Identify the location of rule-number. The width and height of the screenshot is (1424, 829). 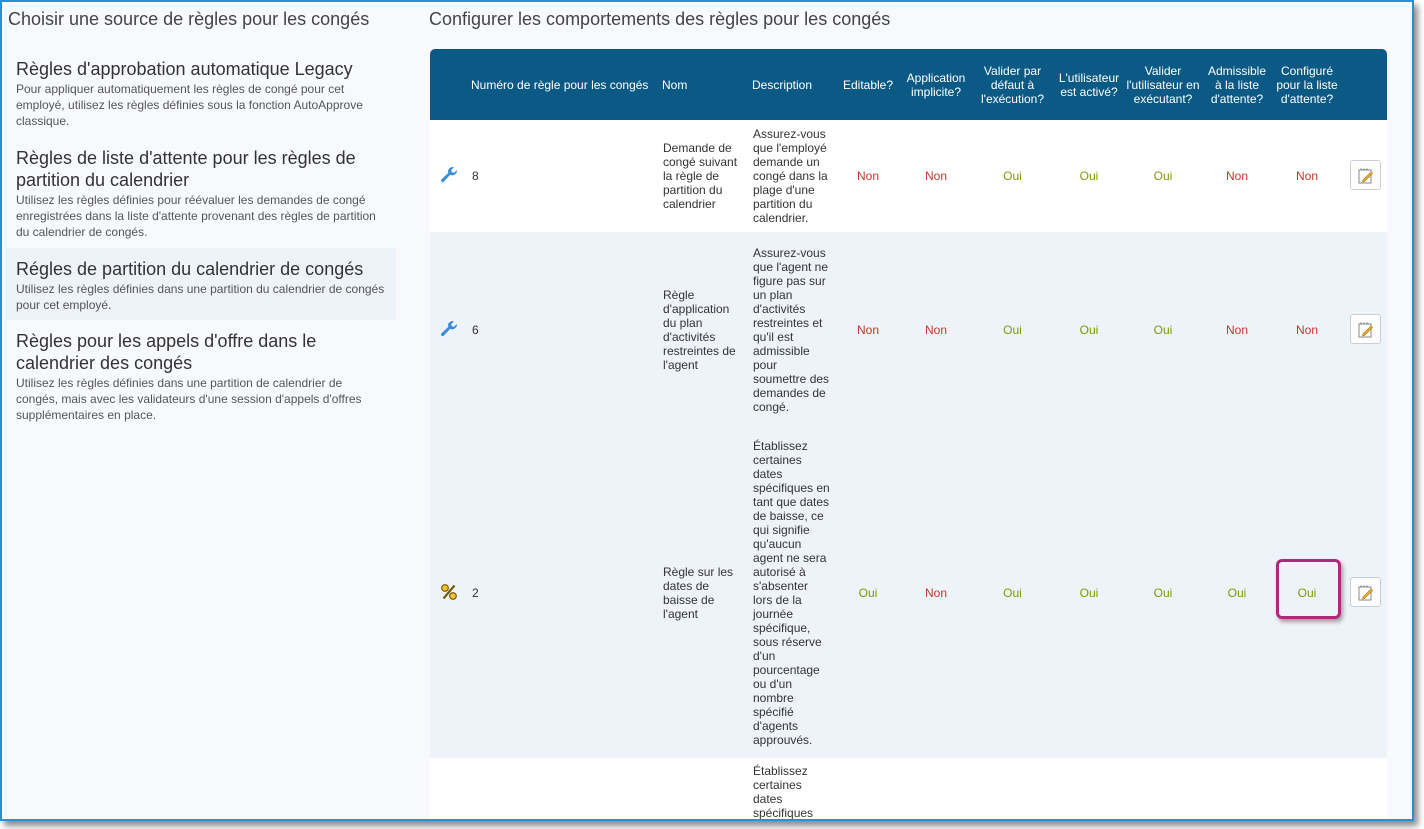
(563, 788).